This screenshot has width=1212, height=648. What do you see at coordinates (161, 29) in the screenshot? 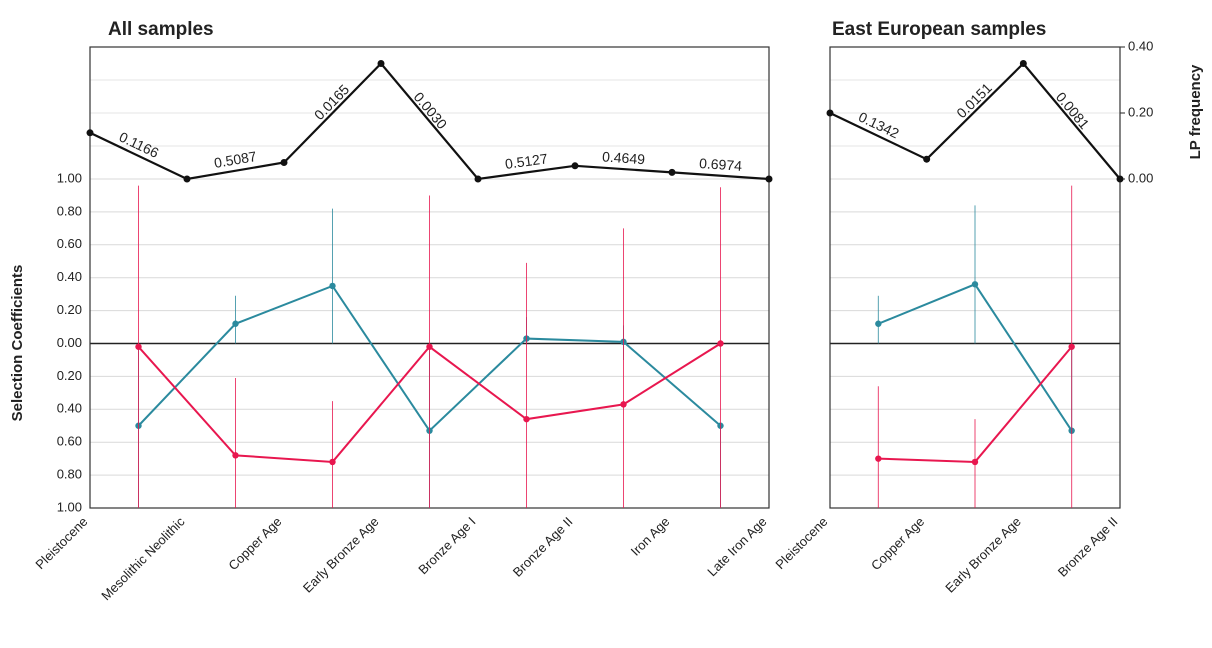
I see `chart-title: All samples` at bounding box center [161, 29].